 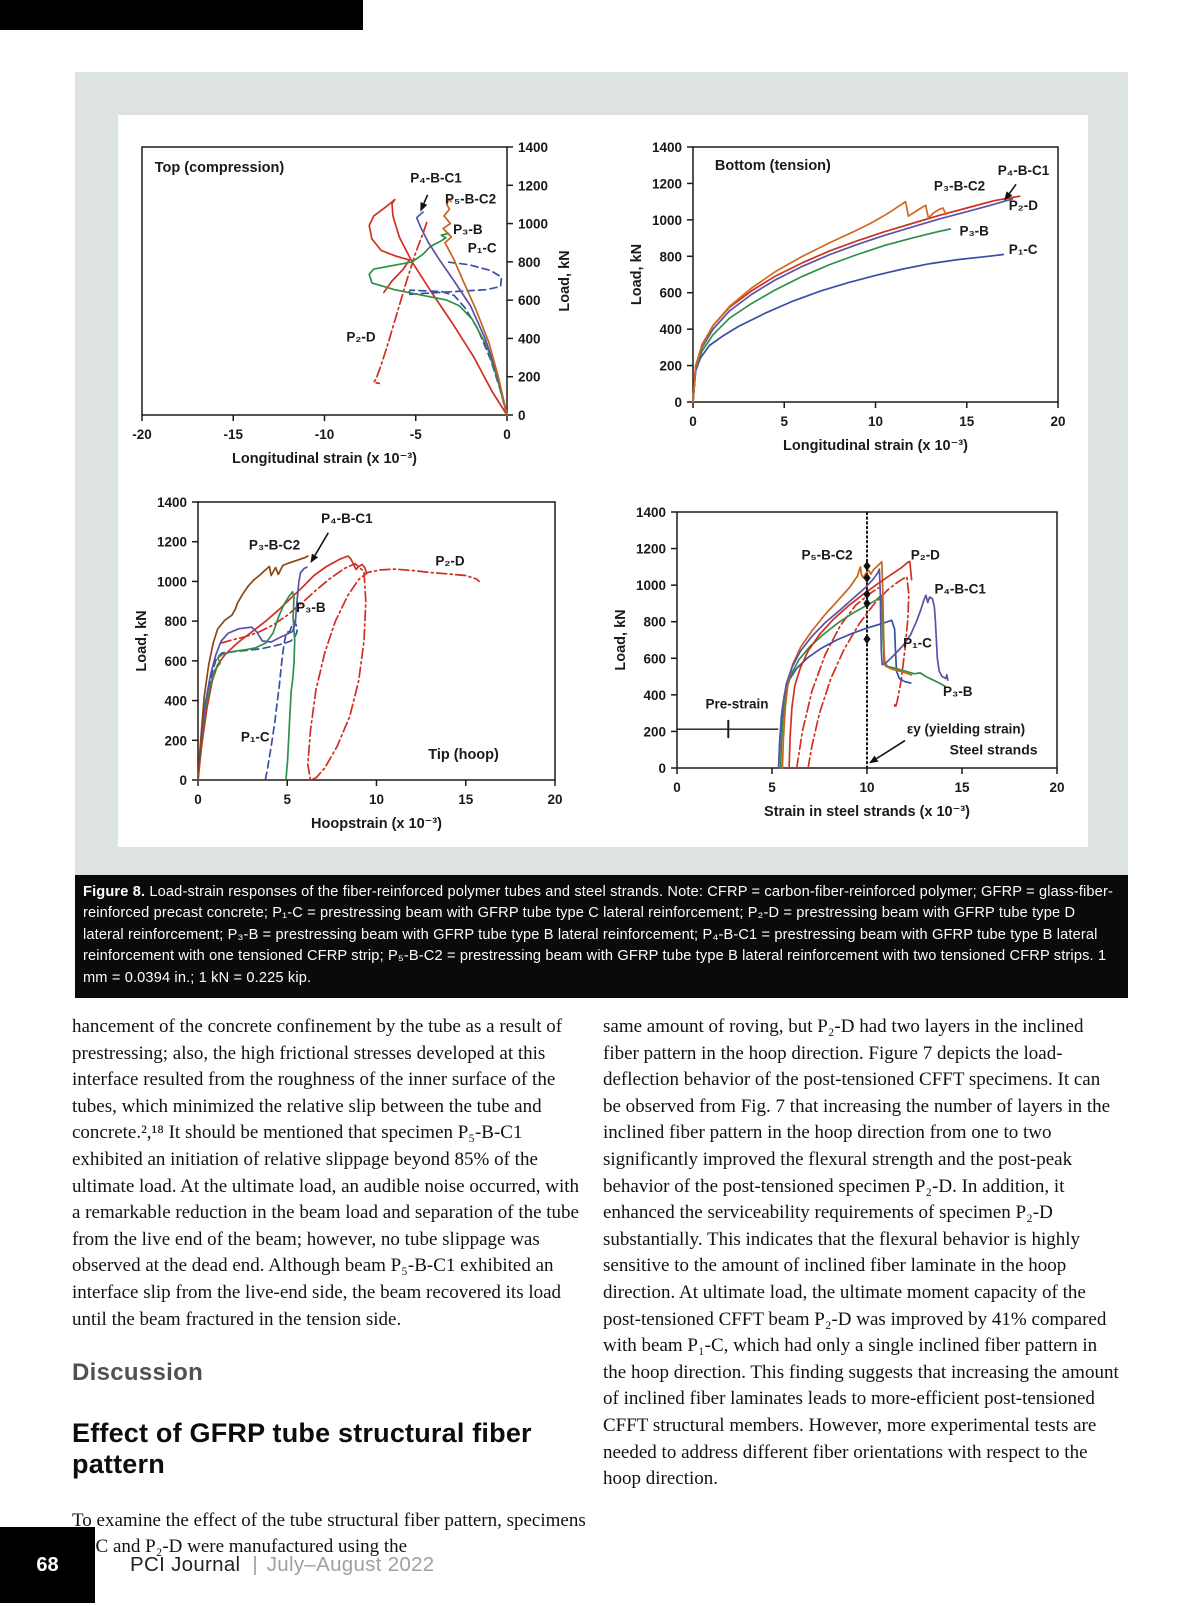 What do you see at coordinates (325, 434) in the screenshot?
I see `svg-text: -10` at bounding box center [325, 434].